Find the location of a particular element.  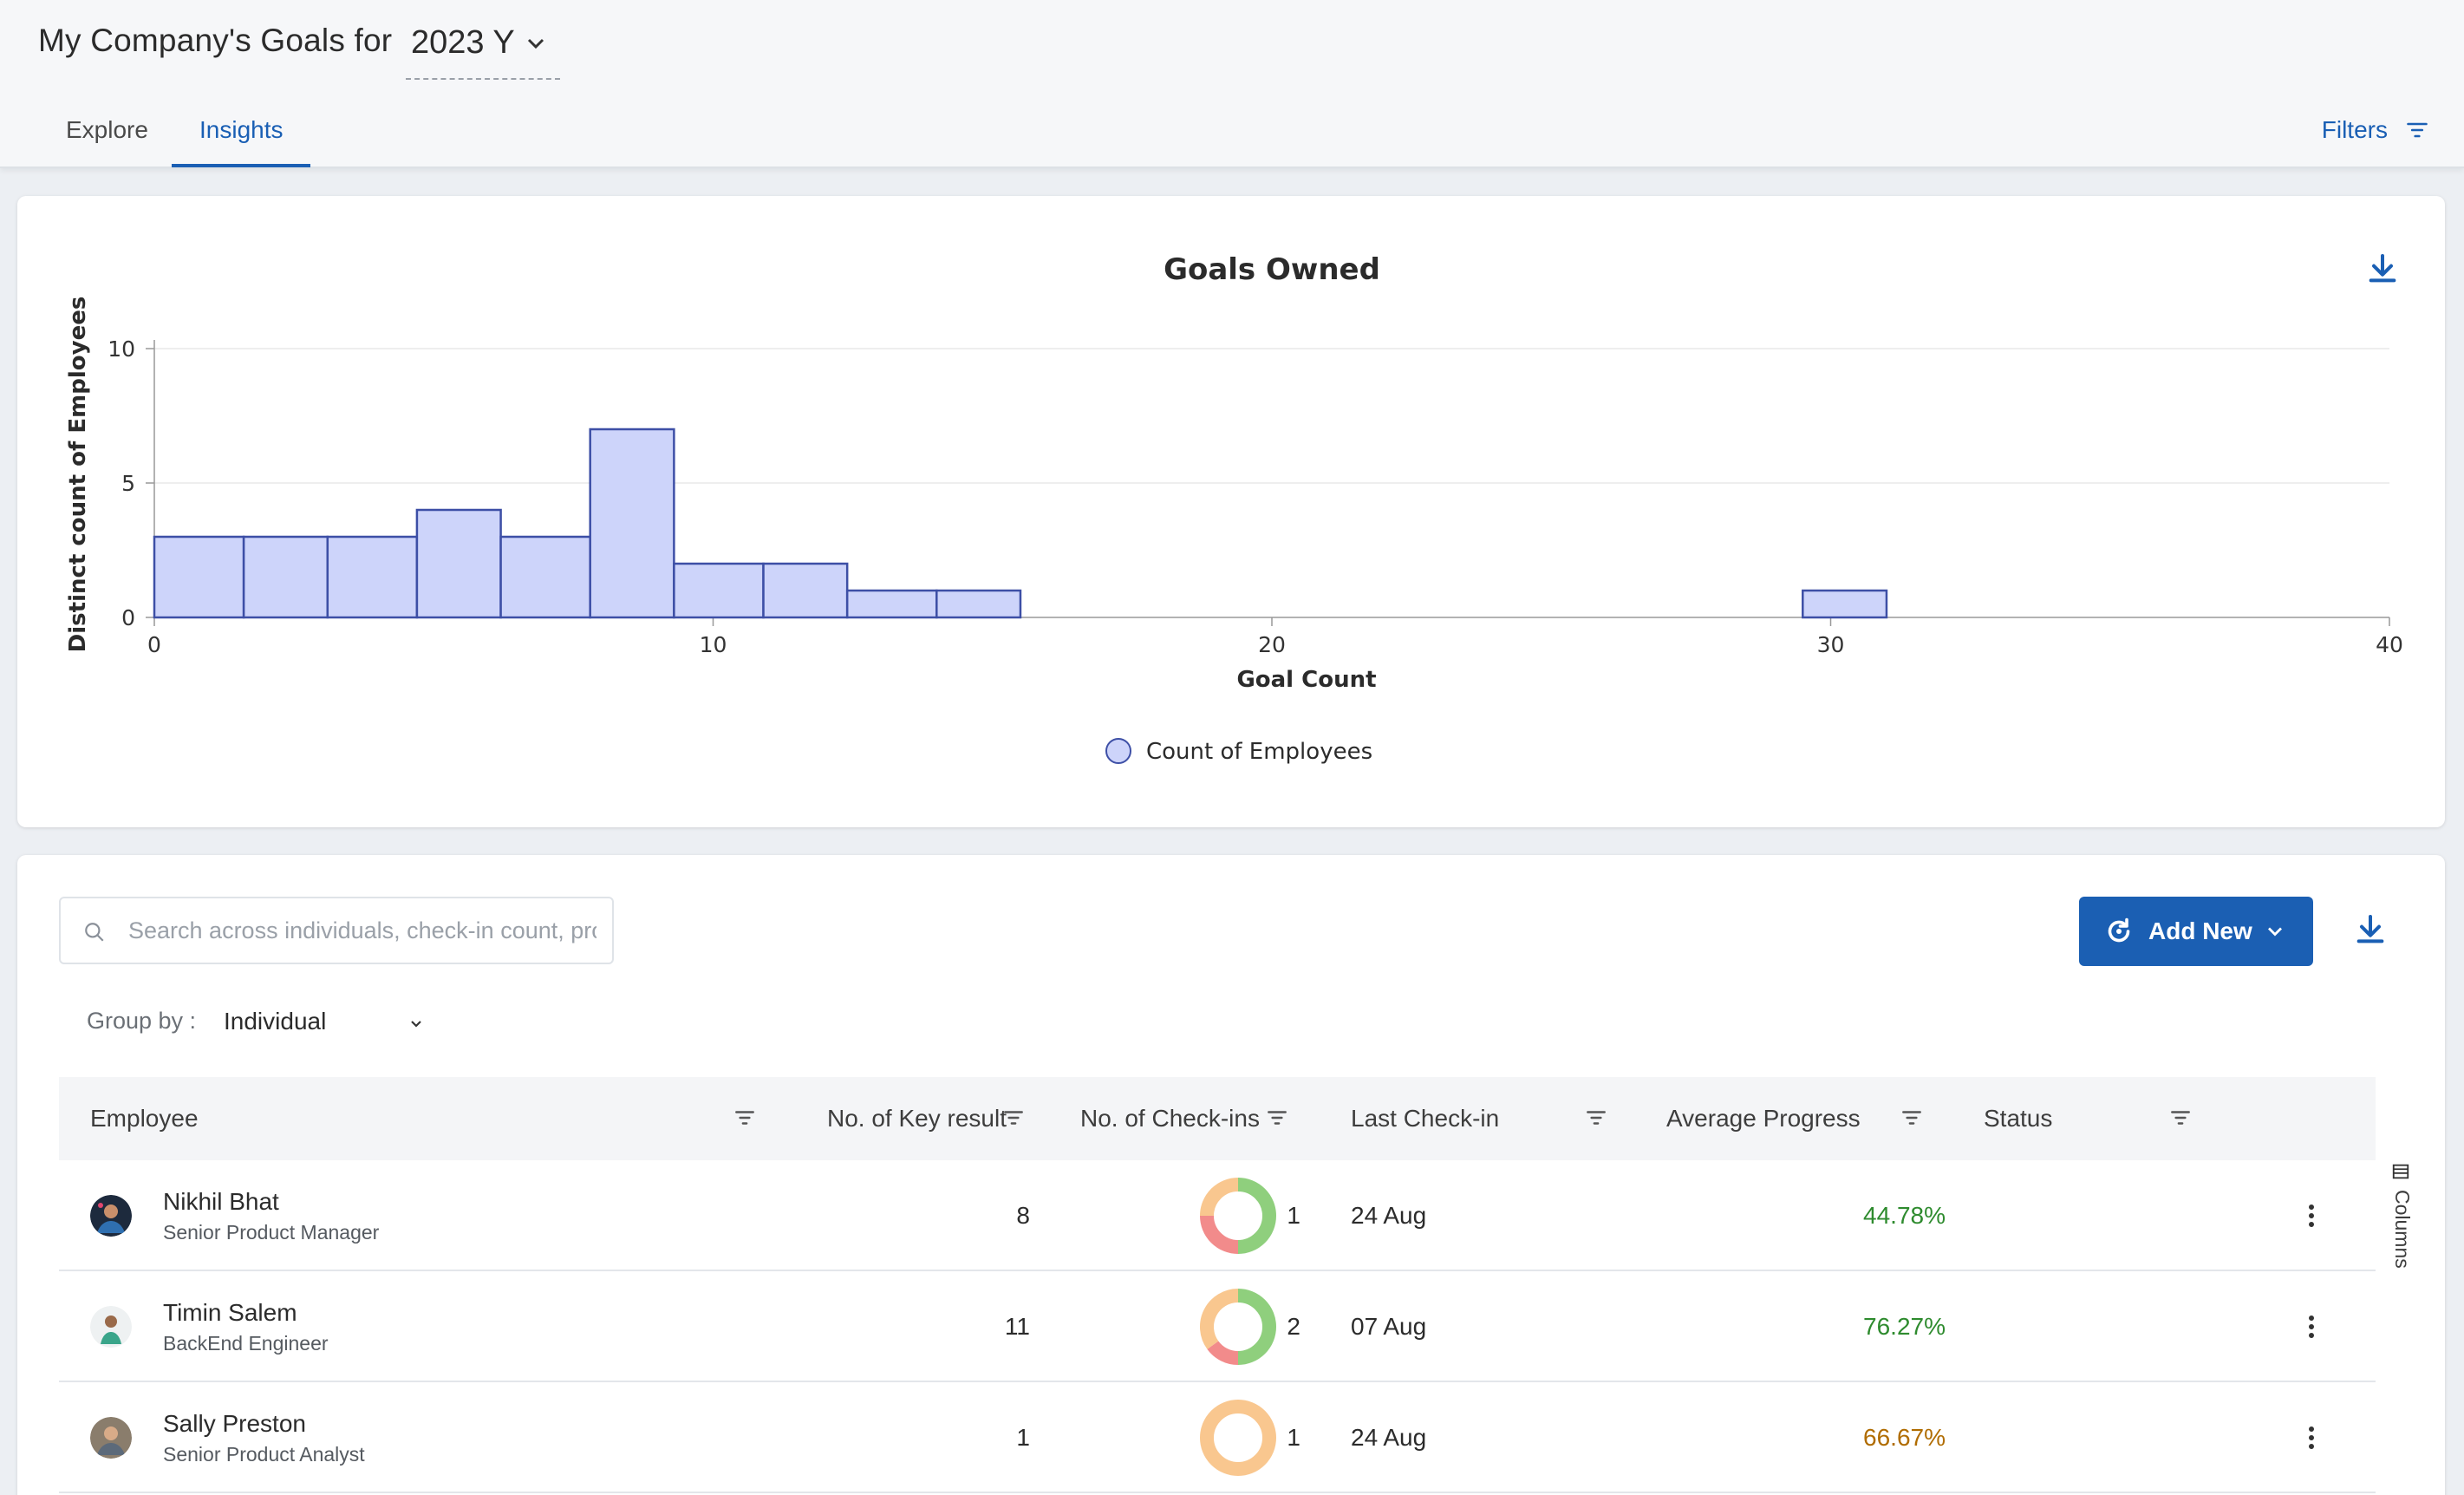

group-by-value: Individual is located at coordinates (275, 1021).